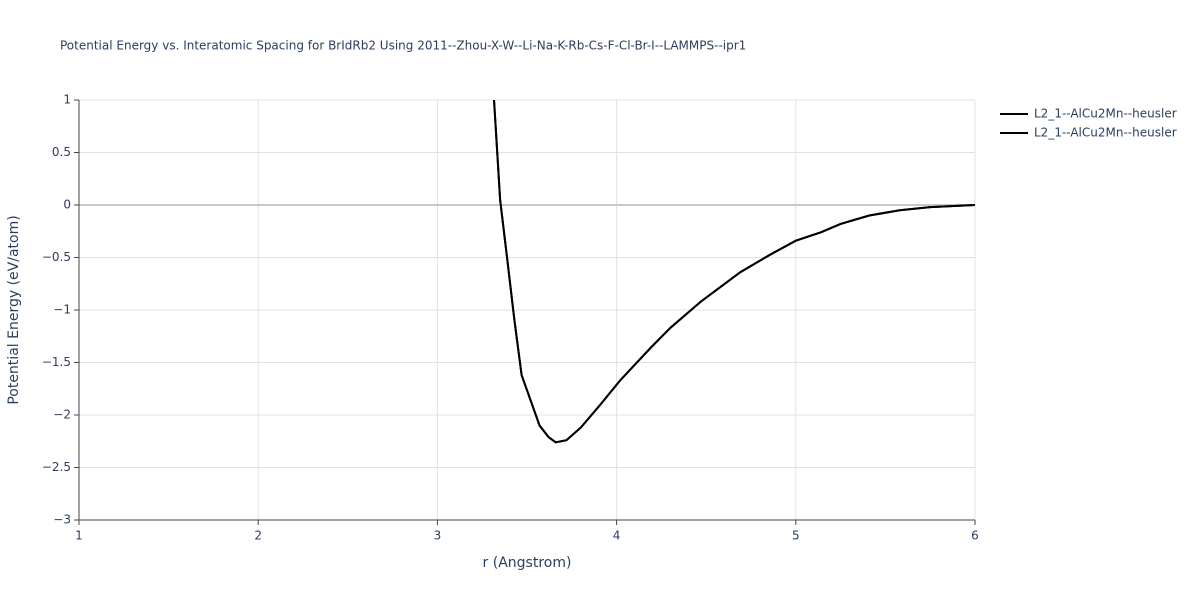 The height and width of the screenshot is (600, 1200). What do you see at coordinates (56, 362) in the screenshot?
I see `y-tick-label: −1.5` at bounding box center [56, 362].